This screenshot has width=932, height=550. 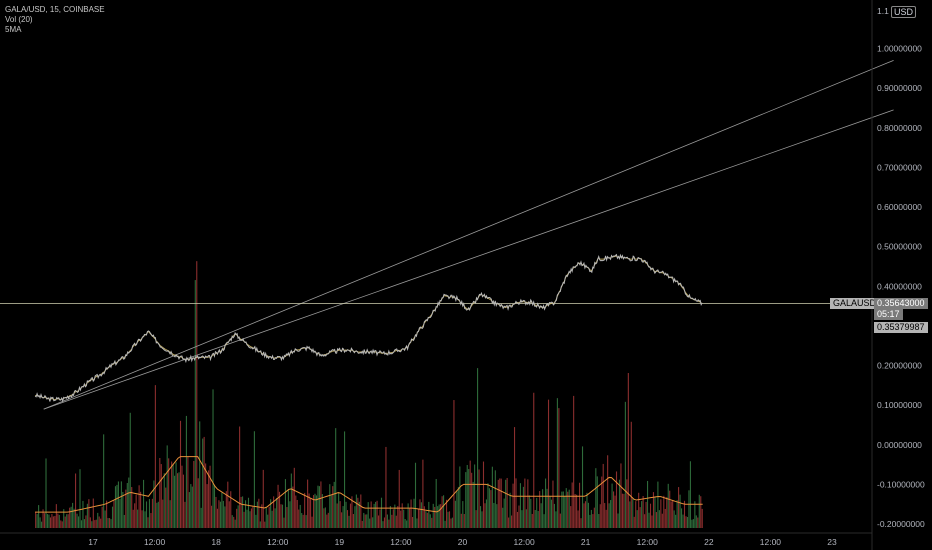 What do you see at coordinates (55, 20) in the screenshot?
I see `chart-legend: GALA/USD, 15, COINBASE Vol (20) 5MA` at bounding box center [55, 20].